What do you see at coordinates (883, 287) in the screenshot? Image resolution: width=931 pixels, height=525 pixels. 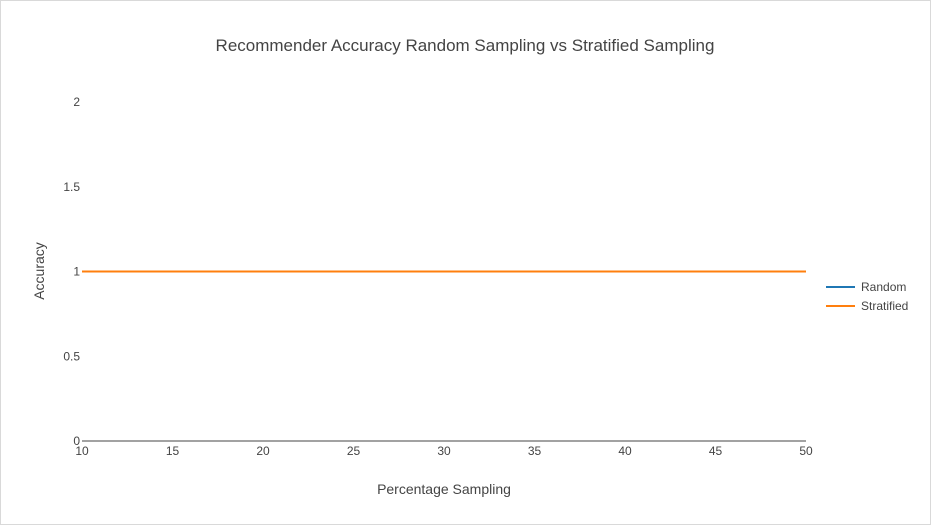 I see `legend-label-random: Random` at bounding box center [883, 287].